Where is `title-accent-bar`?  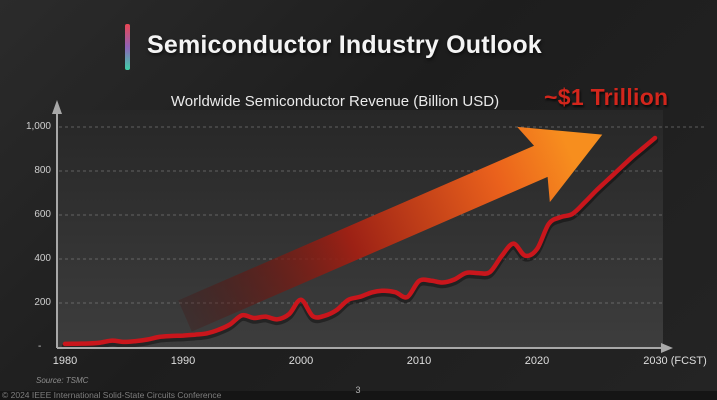
title-accent-bar is located at coordinates (127, 47).